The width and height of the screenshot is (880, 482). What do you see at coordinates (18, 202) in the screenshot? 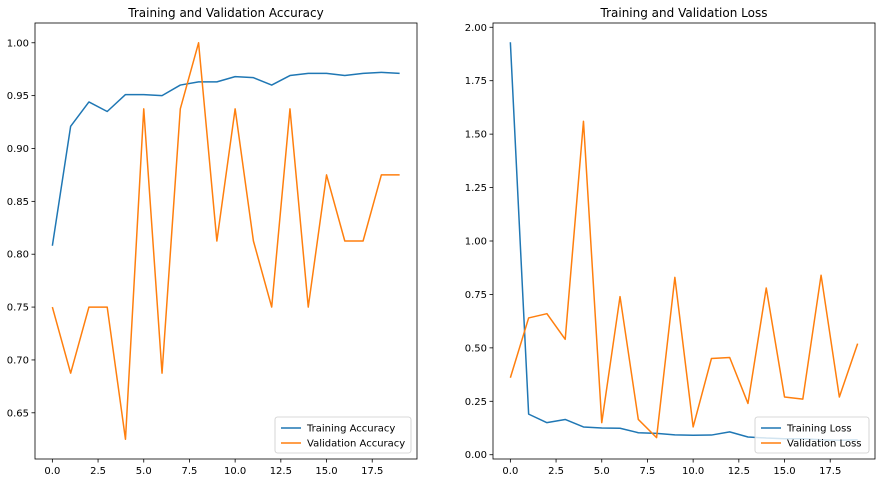
I see `accuracy-y-tick-label: 0.85` at bounding box center [18, 202].